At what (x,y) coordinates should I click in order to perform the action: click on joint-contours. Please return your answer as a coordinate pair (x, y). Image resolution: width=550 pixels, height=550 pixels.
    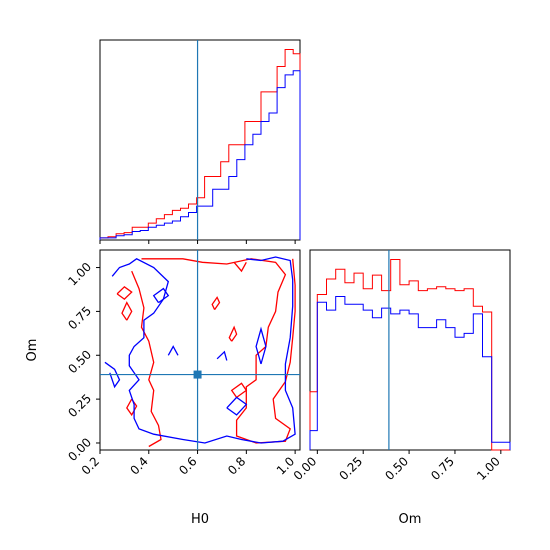
    Looking at the image, I should click on (200, 352).